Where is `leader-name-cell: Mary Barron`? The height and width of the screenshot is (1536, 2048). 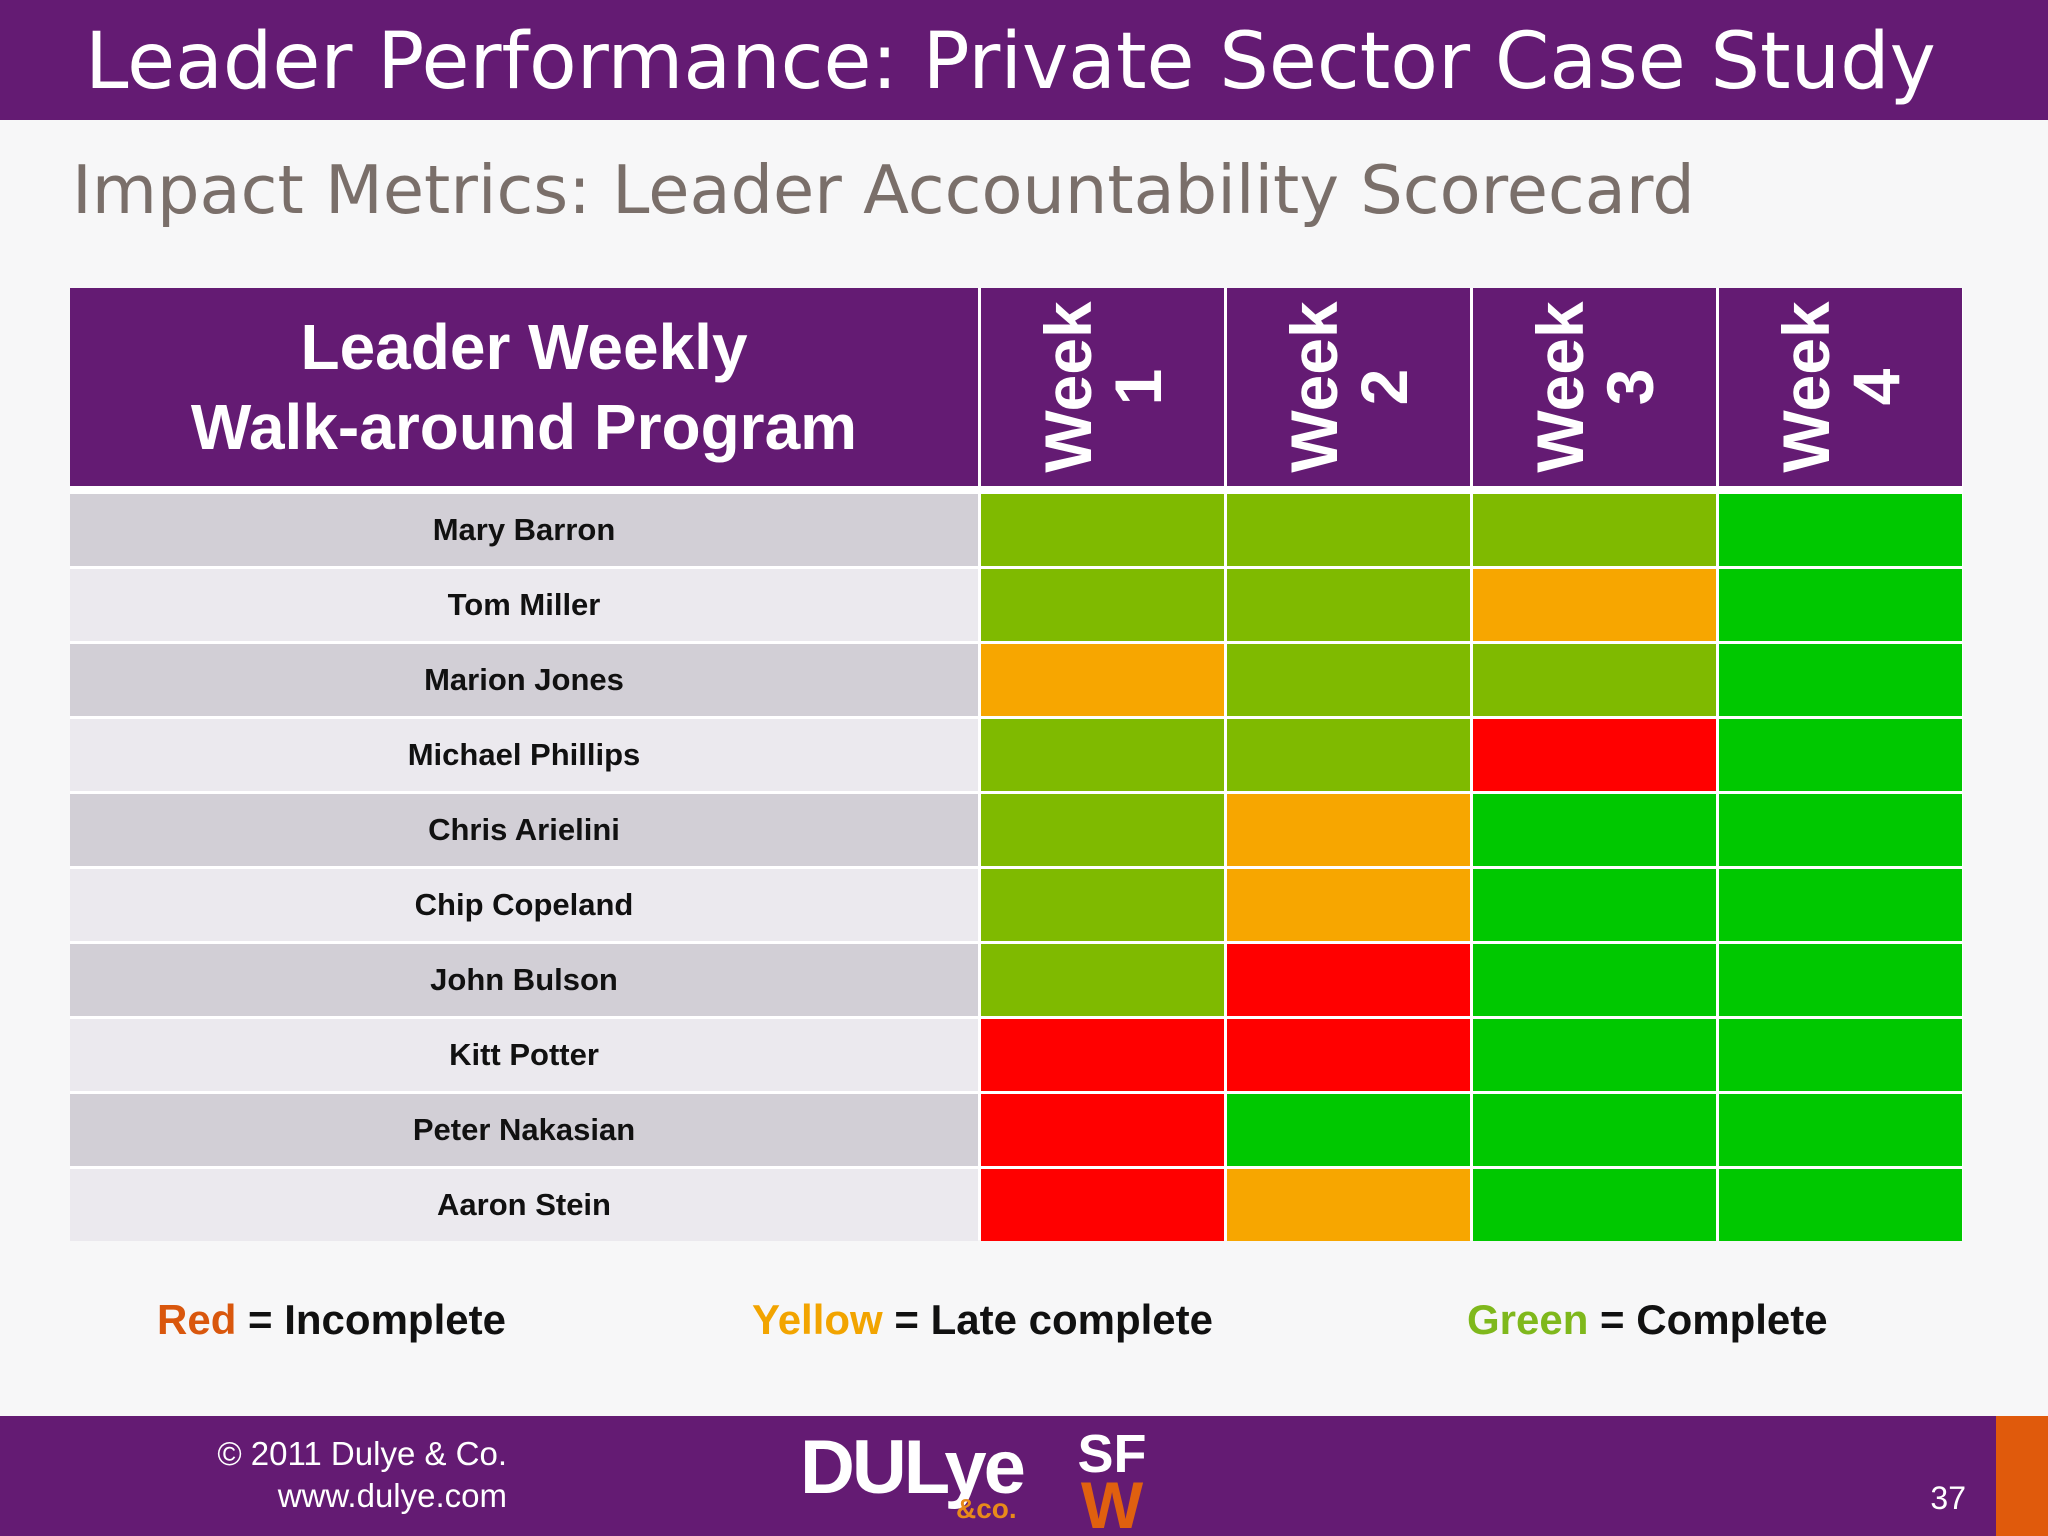 leader-name-cell: Mary Barron is located at coordinates (524, 530).